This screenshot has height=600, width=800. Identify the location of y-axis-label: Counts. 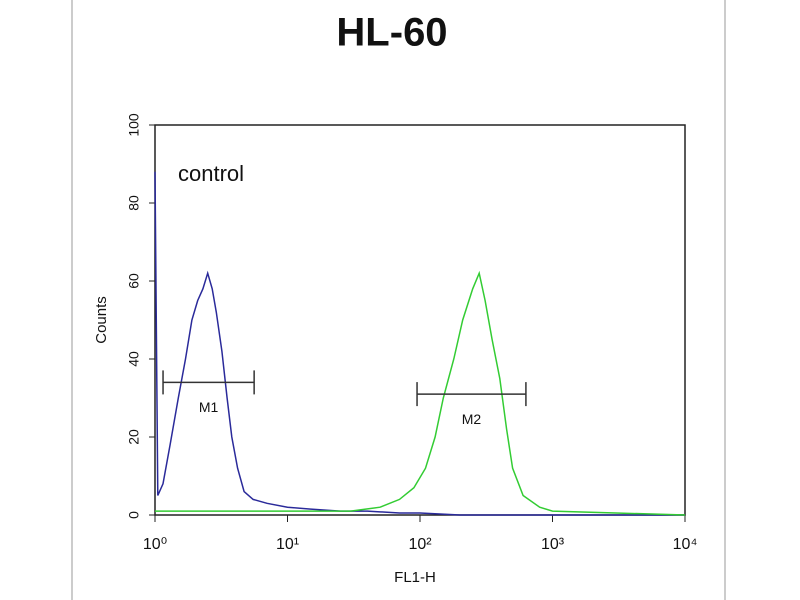
(101, 320).